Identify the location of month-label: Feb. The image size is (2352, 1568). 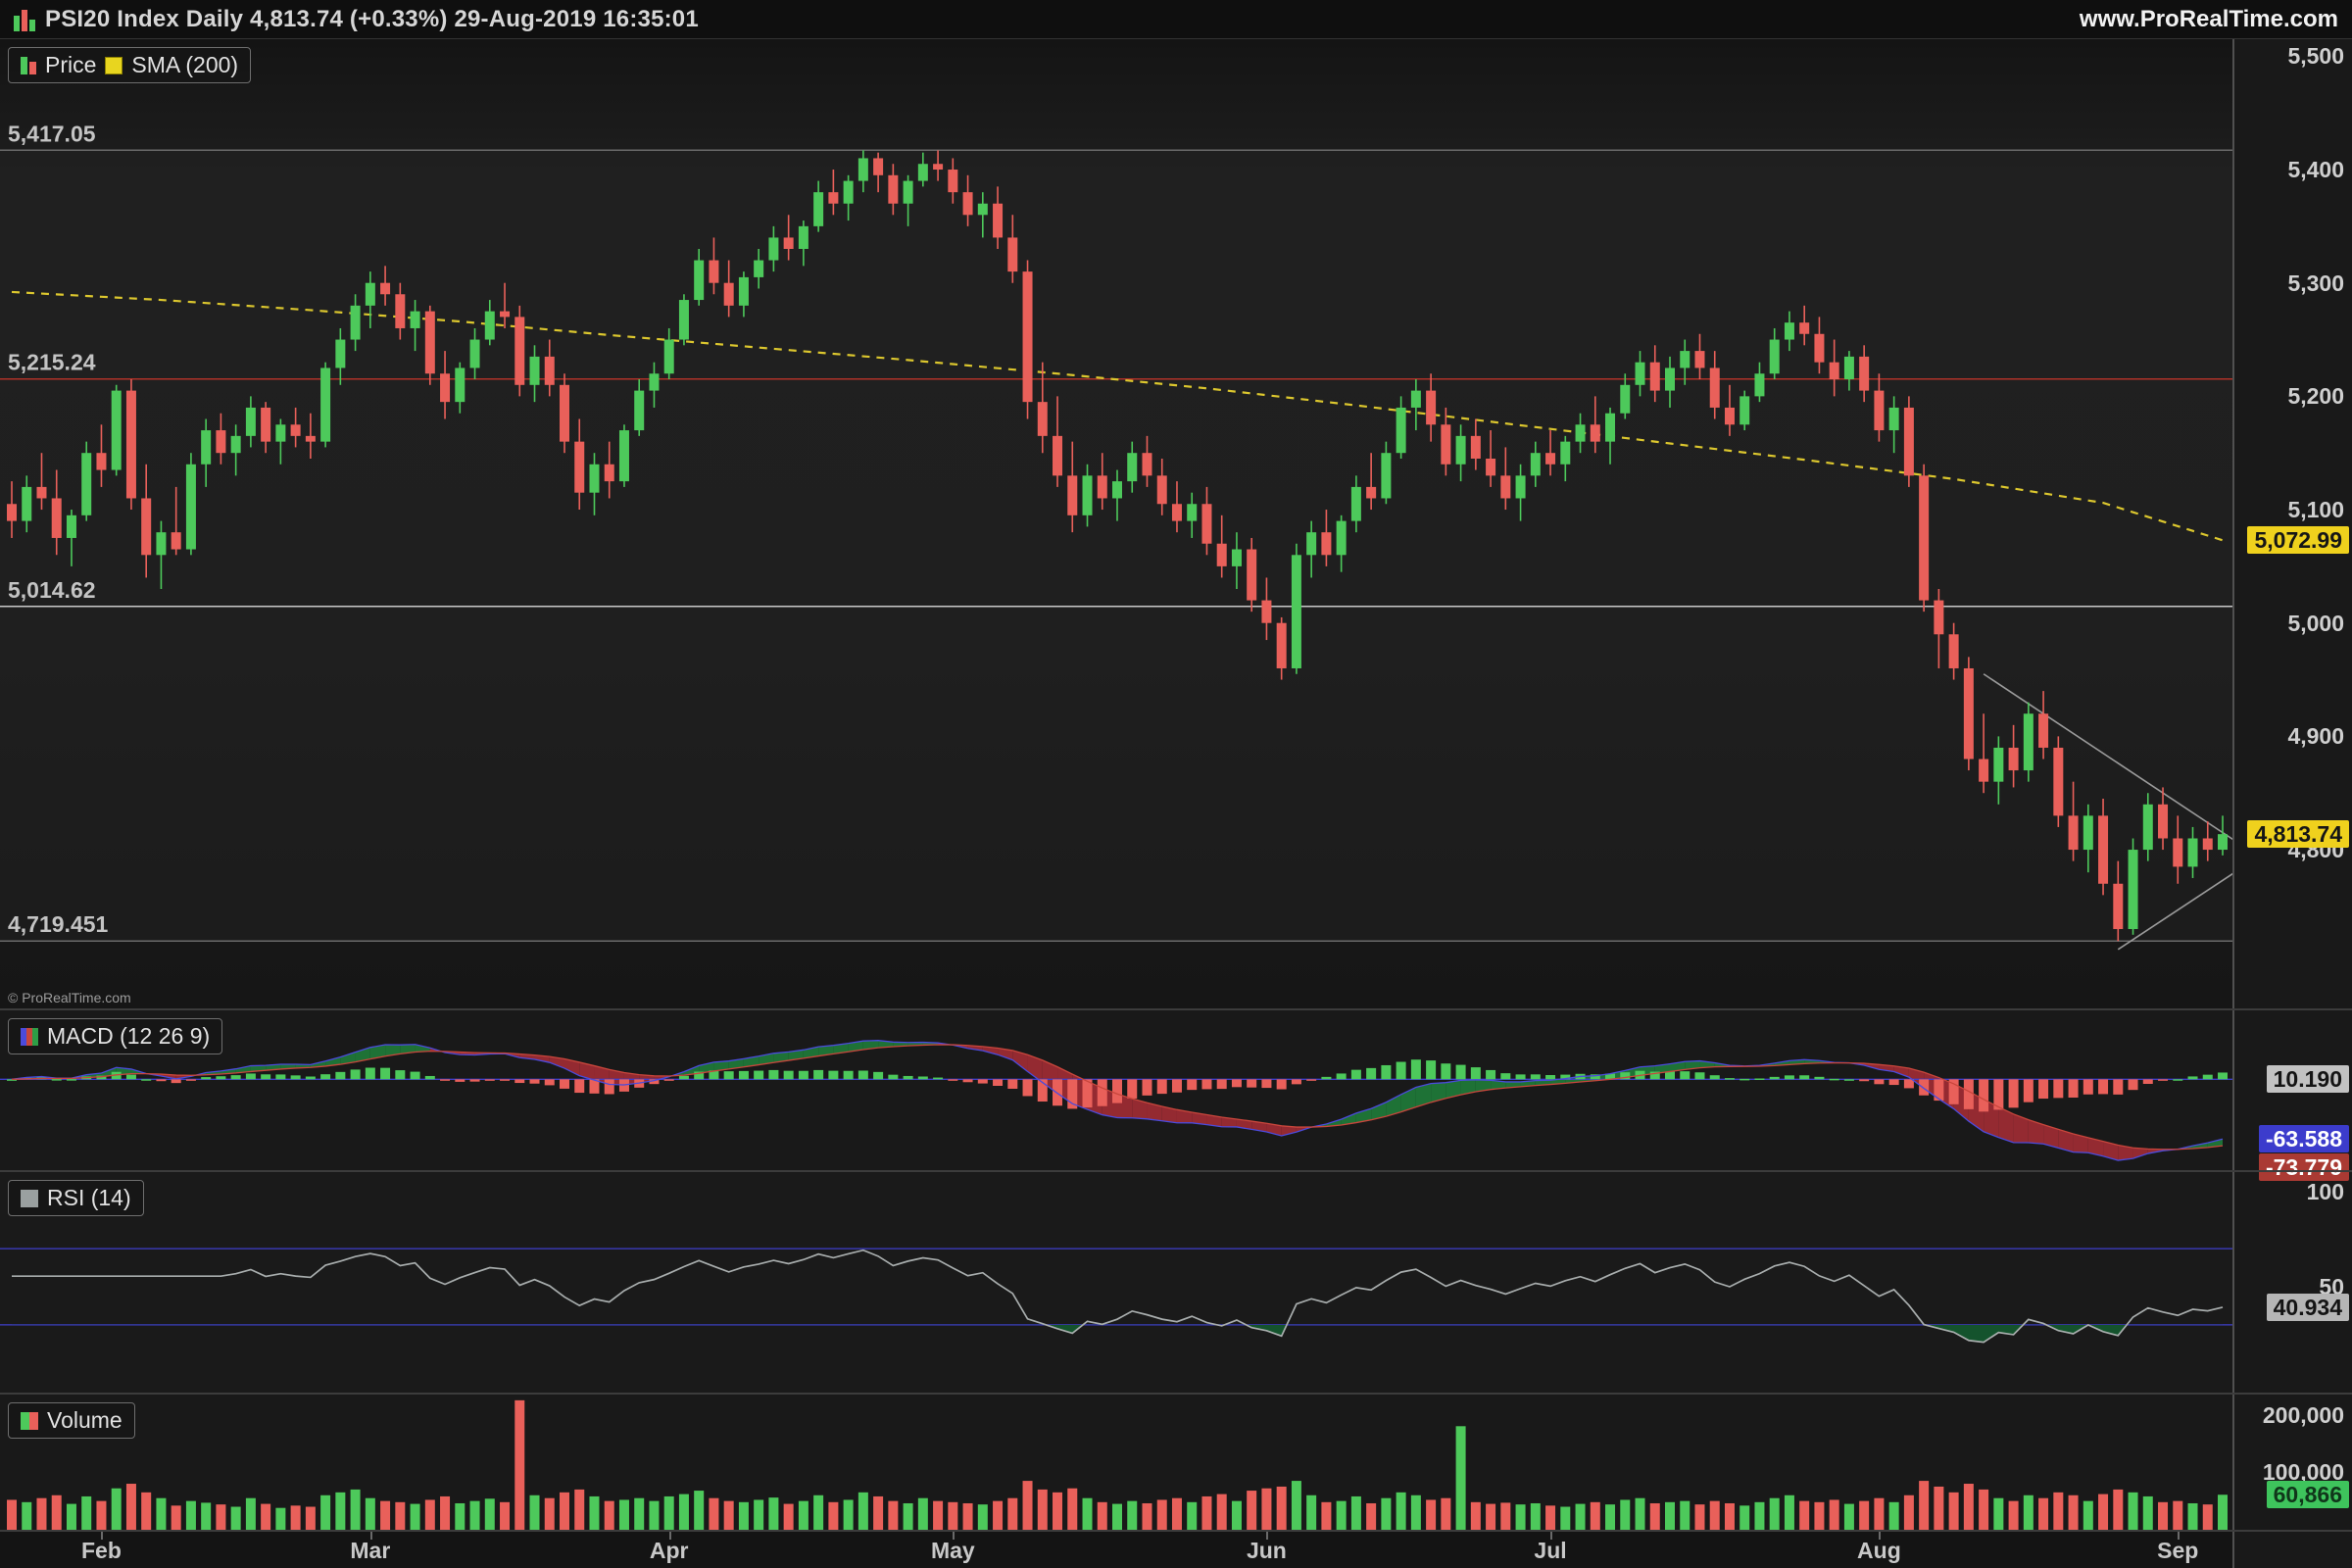
(101, 1550).